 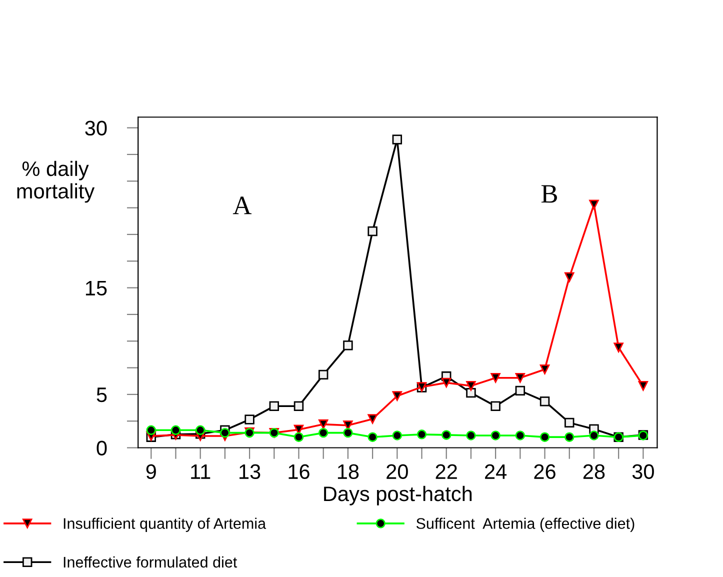 What do you see at coordinates (397, 472) in the screenshot?
I see `x-tick-label: 20` at bounding box center [397, 472].